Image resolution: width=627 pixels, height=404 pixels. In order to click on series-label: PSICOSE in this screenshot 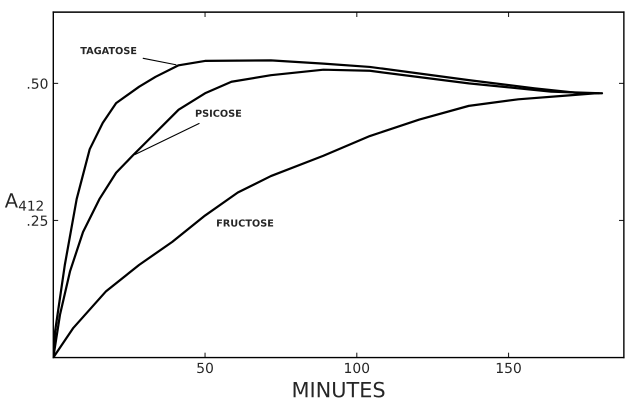, I will do `click(219, 113)`.